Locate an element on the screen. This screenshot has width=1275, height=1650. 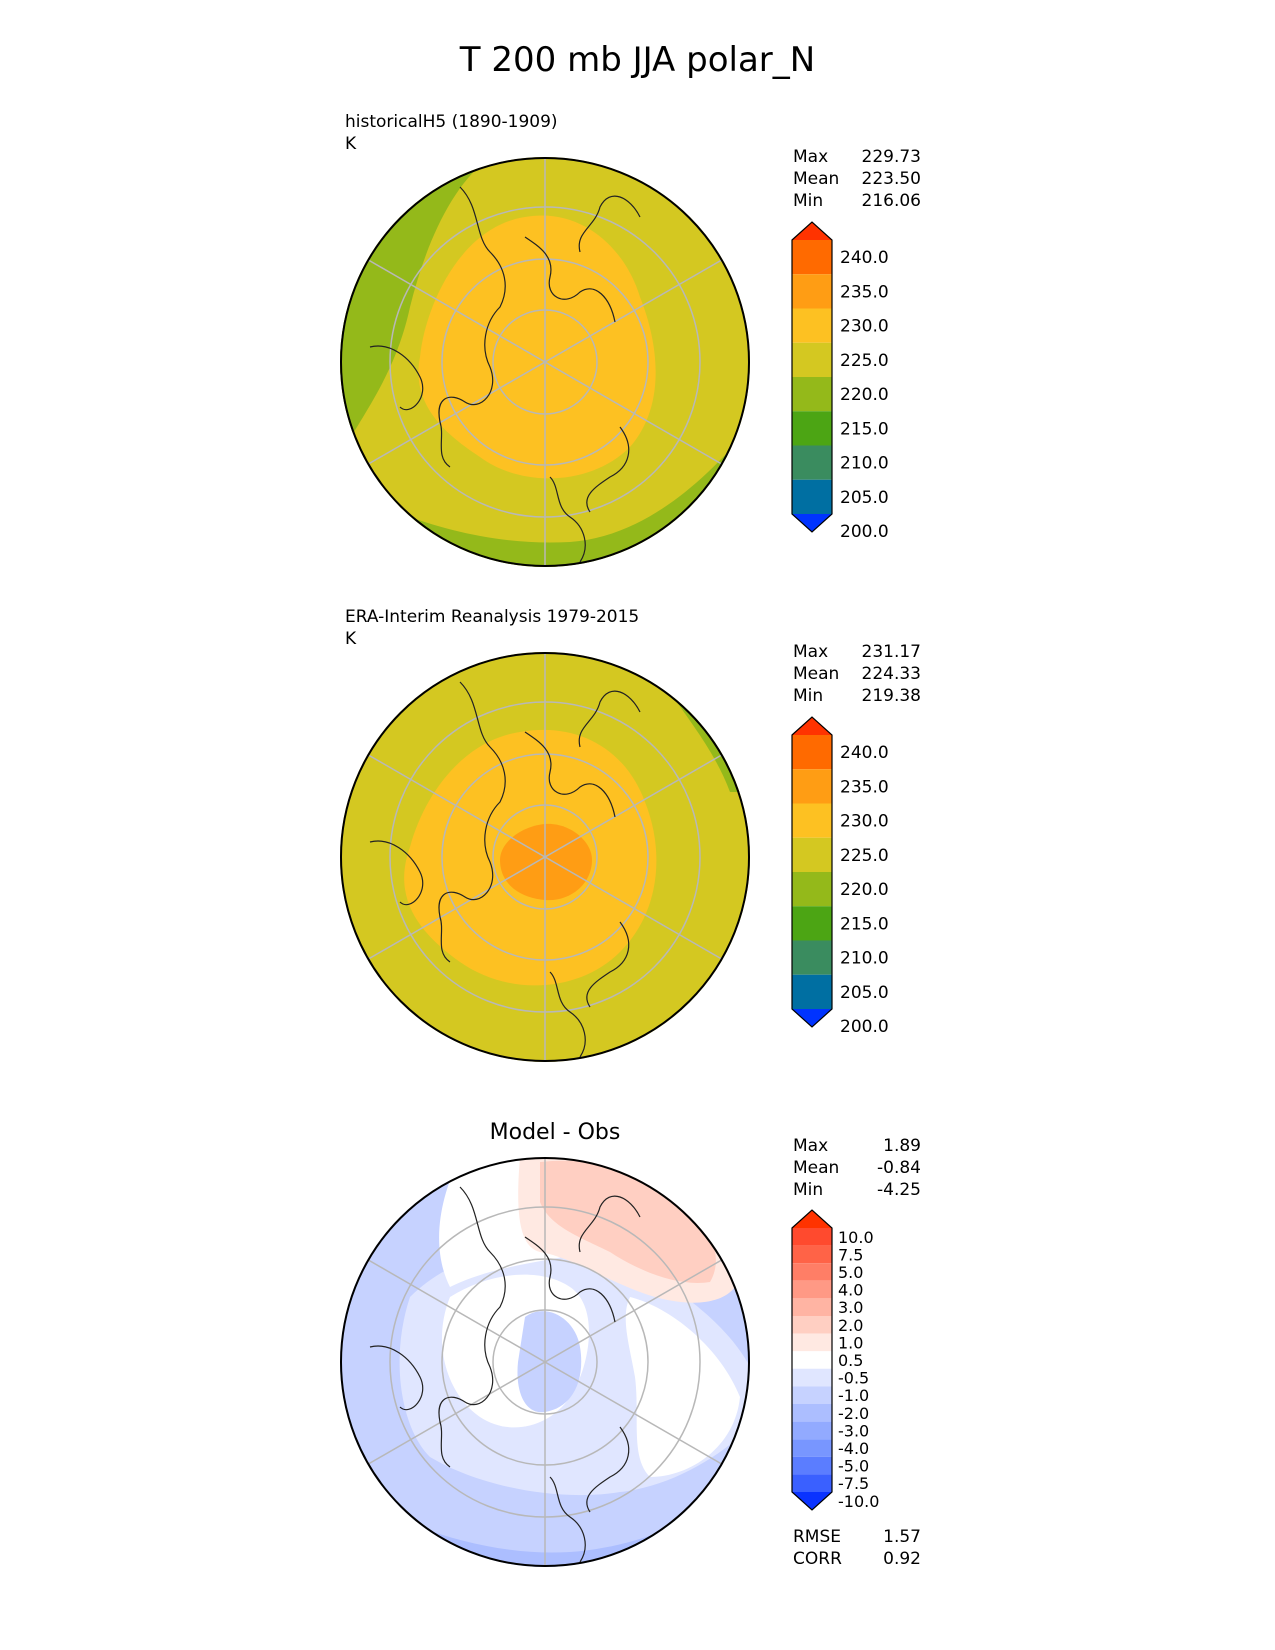
colorbar-tick-label: -4.0 is located at coordinates (853, 1448).